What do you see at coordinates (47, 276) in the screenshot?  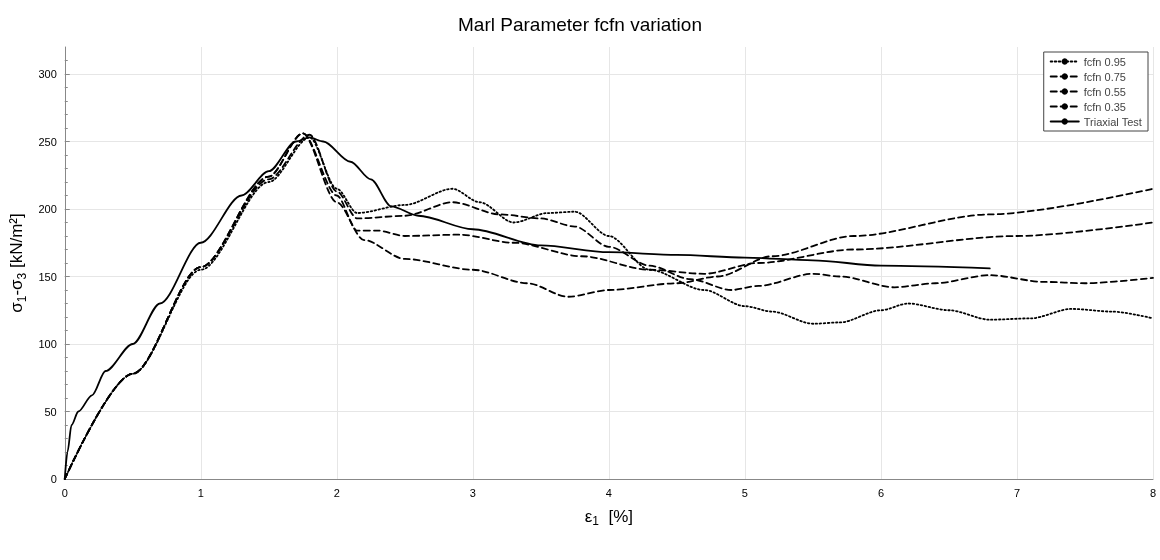 I see `y-tick-label: 150` at bounding box center [47, 276].